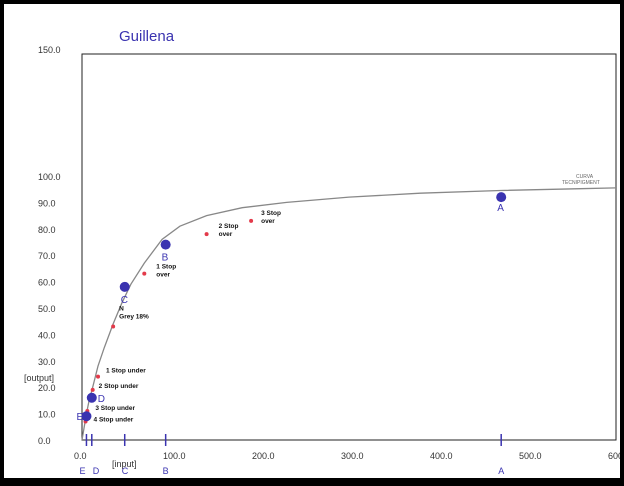 The height and width of the screenshot is (486, 624). What do you see at coordinates (500, 208) in the screenshot?
I see `marker-label-a: A` at bounding box center [500, 208].